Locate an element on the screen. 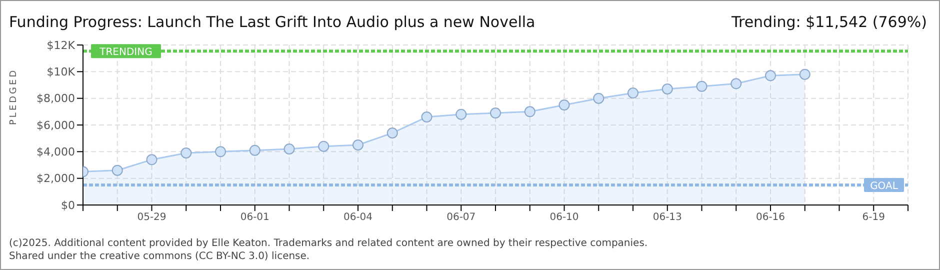 This screenshot has height=270, width=940. chart-subtitle: Trending: $11,542 (769%) is located at coordinates (829, 22).